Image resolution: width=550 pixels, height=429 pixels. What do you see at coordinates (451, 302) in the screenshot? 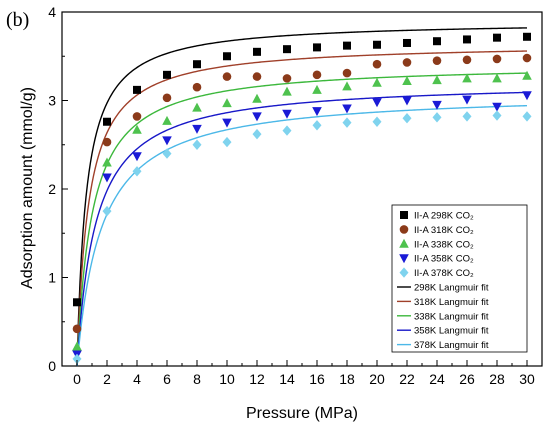
I see `legend-label: 318K Langmuir fit` at bounding box center [451, 302].